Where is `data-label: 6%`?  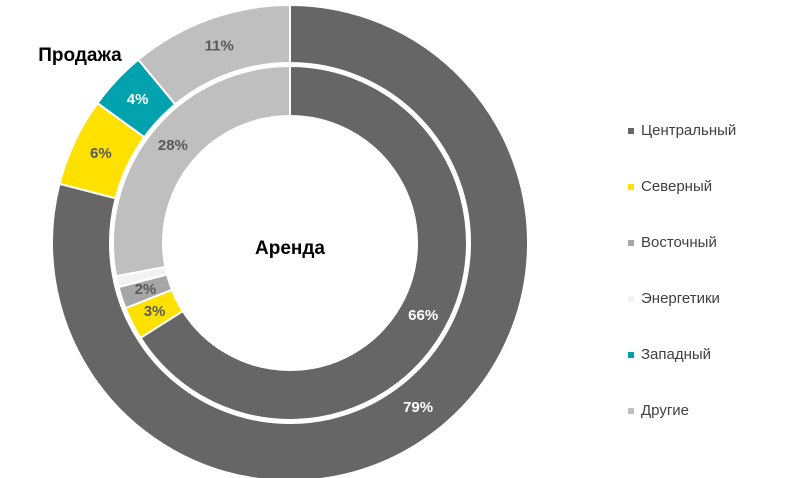 data-label: 6% is located at coordinates (101, 153).